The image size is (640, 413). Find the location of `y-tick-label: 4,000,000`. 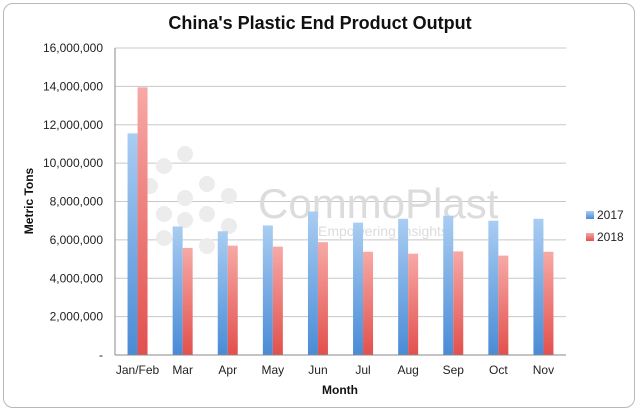

y-tick-label: 4,000,000 is located at coordinates (77, 278).